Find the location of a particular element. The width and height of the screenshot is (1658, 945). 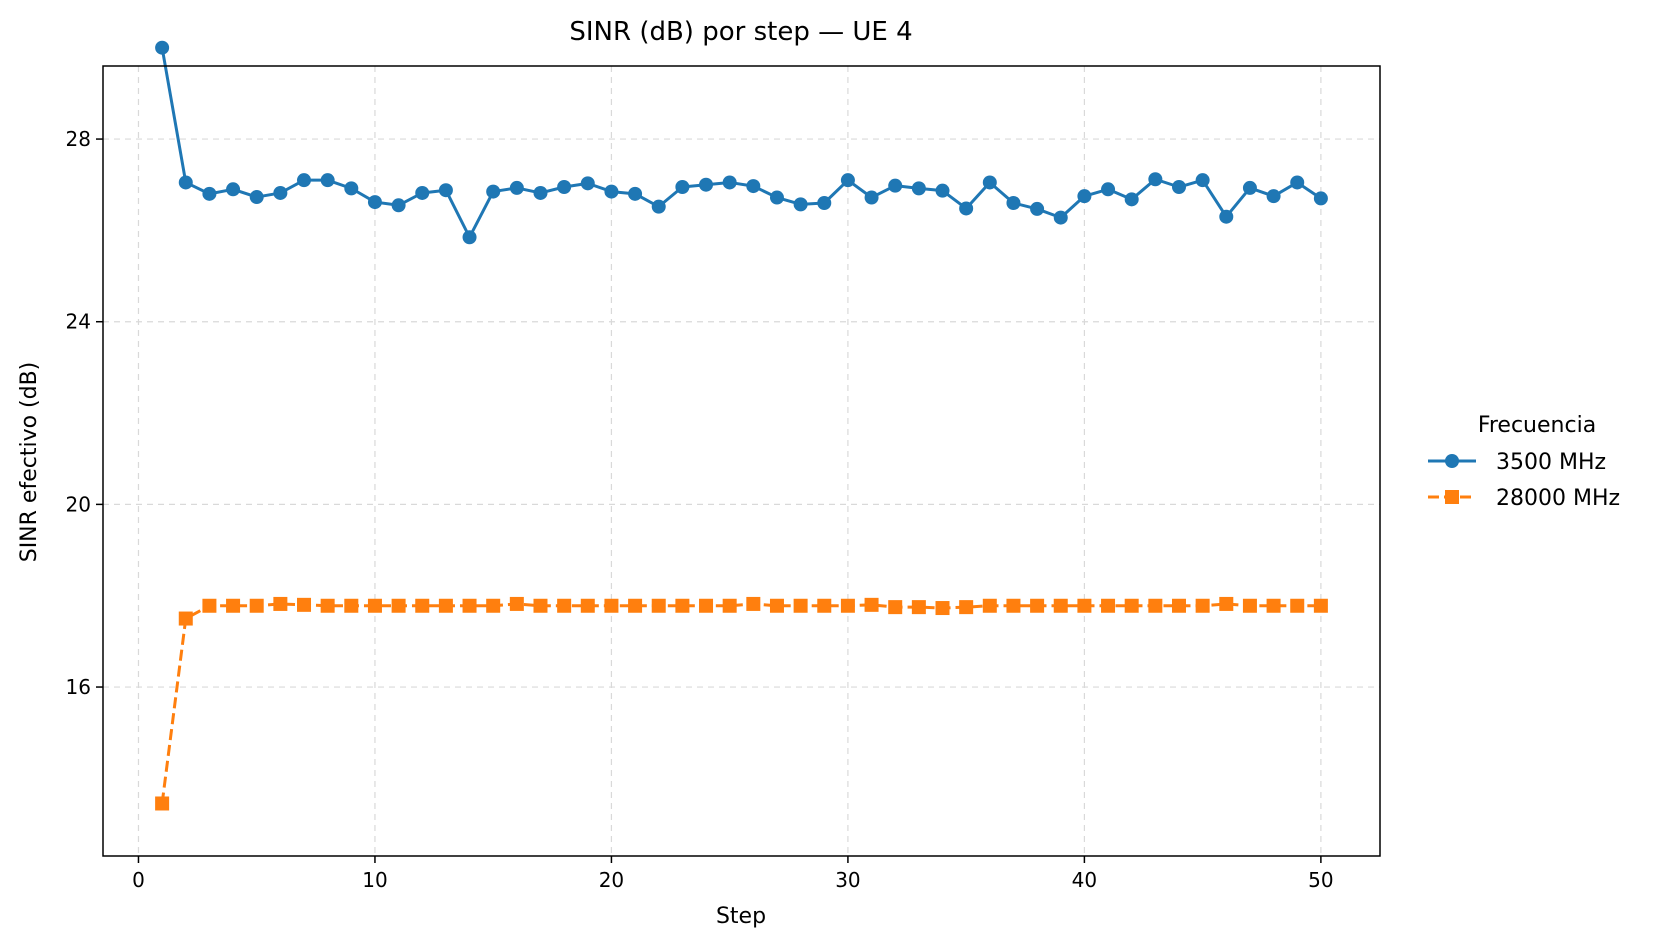

y-tick-label: 24 is located at coordinates (78, 322).